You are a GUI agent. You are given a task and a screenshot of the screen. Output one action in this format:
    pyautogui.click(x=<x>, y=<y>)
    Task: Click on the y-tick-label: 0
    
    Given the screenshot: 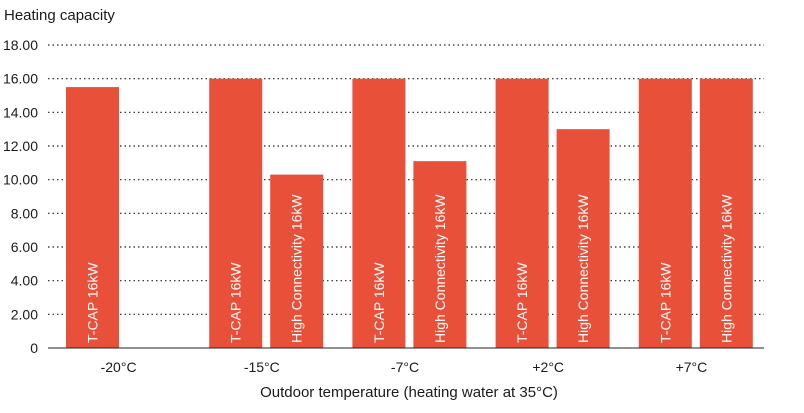 What is the action you would take?
    pyautogui.click(x=34, y=348)
    